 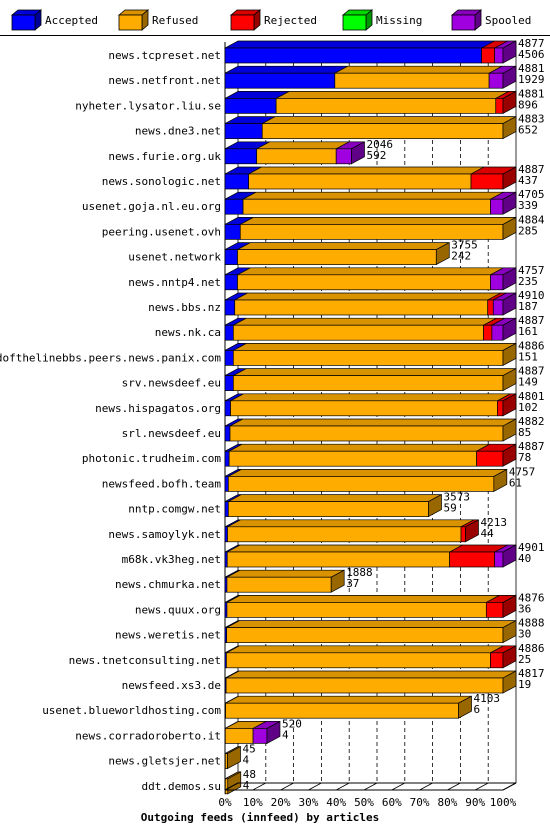 What do you see at coordinates (399, 20) in the screenshot?
I see `legend-label: Missing` at bounding box center [399, 20].